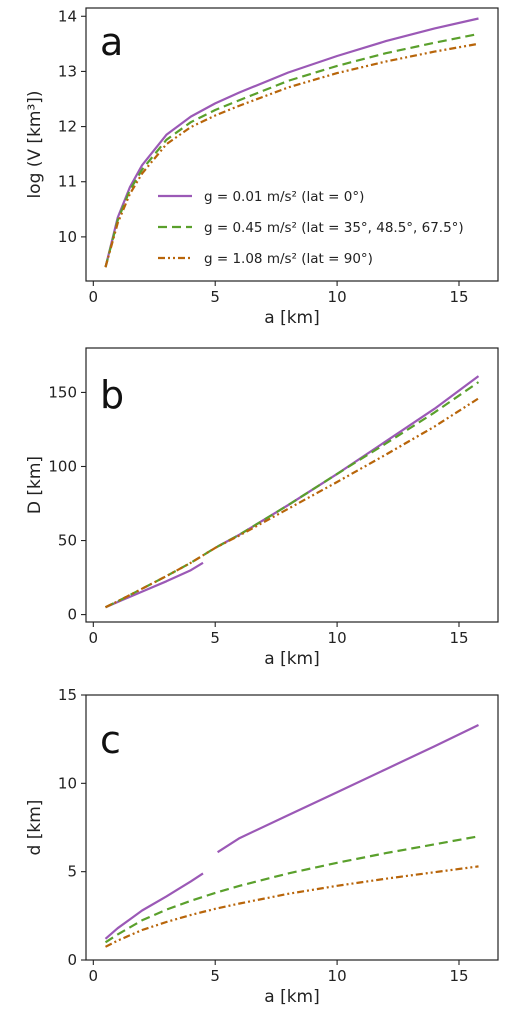  Describe the element at coordinates (292, 906) in the screenshot. I see `series-line-brown` at that location.